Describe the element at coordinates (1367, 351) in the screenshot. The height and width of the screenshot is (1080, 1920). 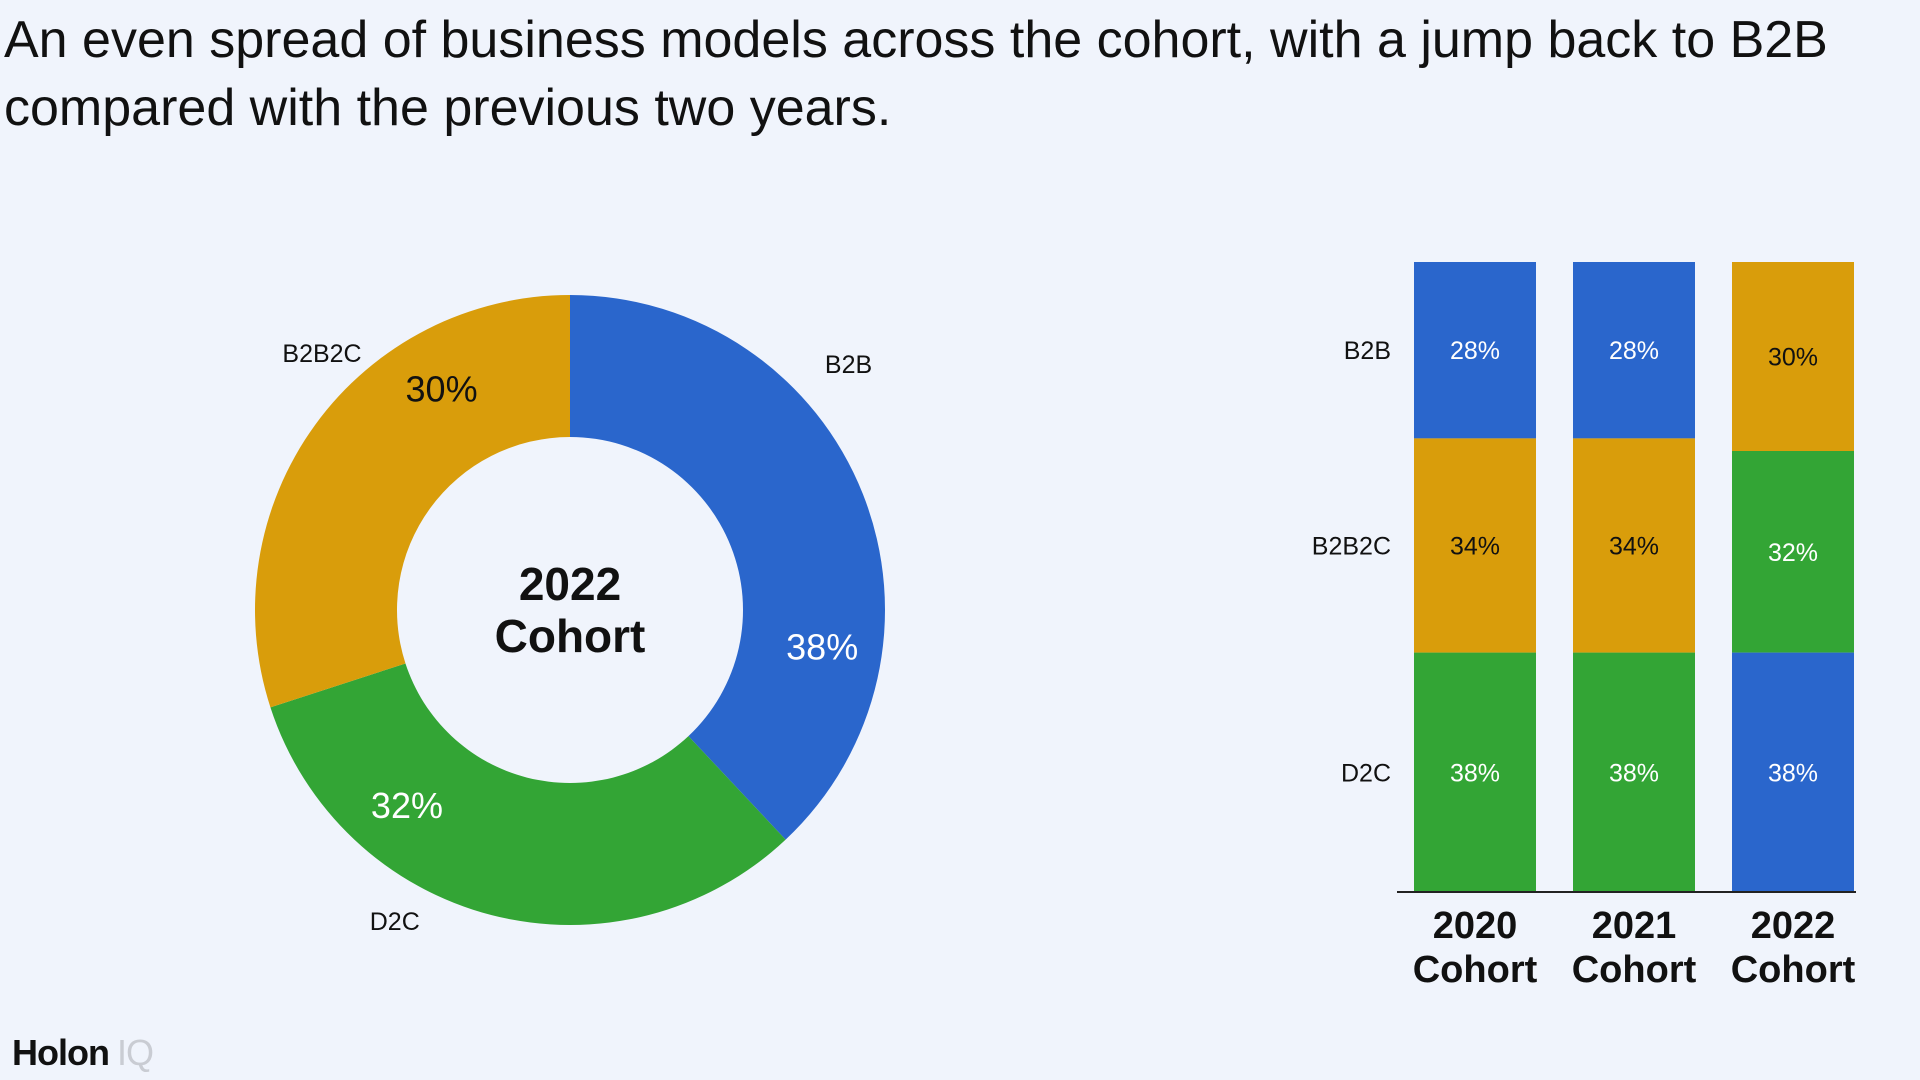
I see `bar-row-label: B2B` at that location.